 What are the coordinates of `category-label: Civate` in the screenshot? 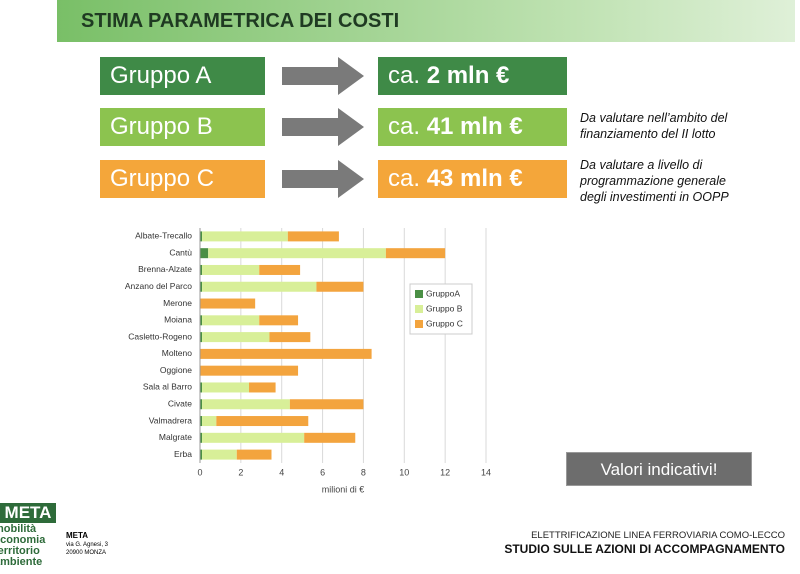 It's located at (180, 404).